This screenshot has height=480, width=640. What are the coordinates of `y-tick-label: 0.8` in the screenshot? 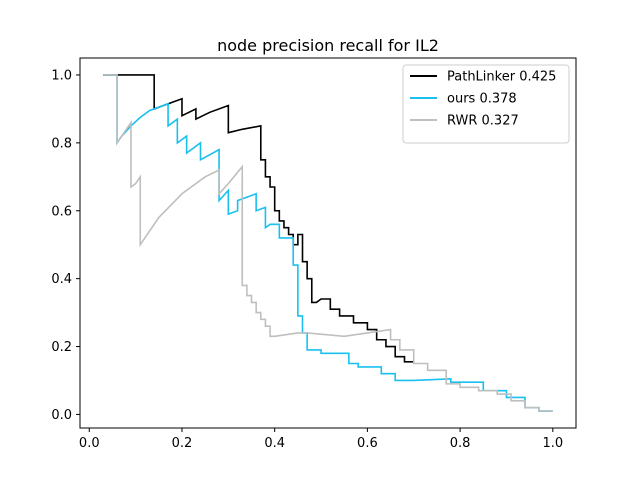 It's located at (61, 143).